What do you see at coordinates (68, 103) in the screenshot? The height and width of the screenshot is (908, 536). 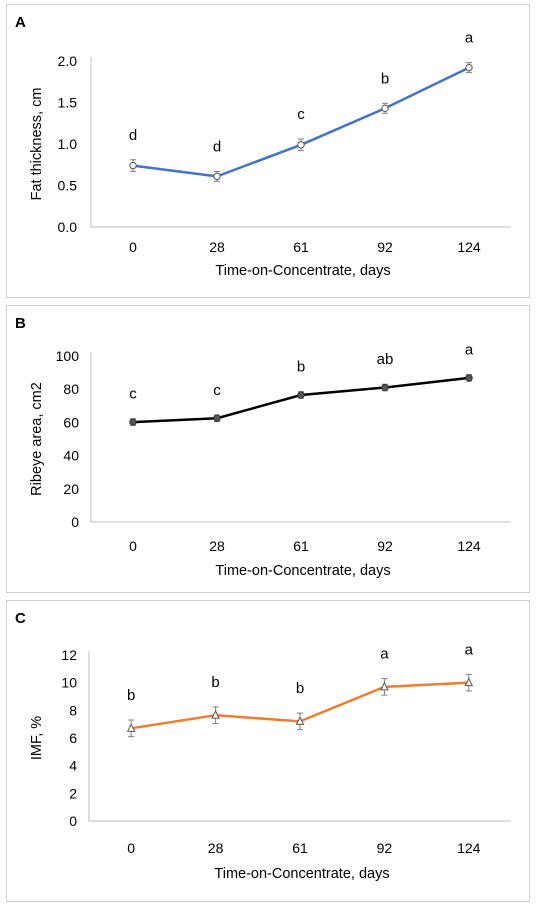 I see `y-tick-label: 1.5` at bounding box center [68, 103].